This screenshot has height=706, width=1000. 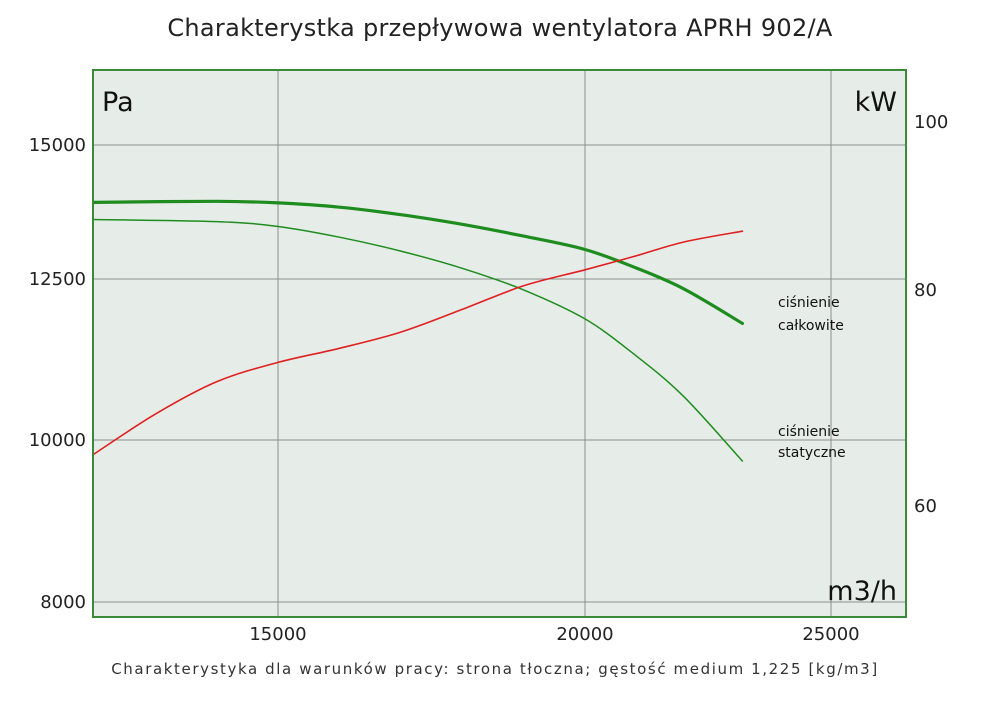 What do you see at coordinates (830, 634) in the screenshot?
I see `x-tick-label: 25000` at bounding box center [830, 634].